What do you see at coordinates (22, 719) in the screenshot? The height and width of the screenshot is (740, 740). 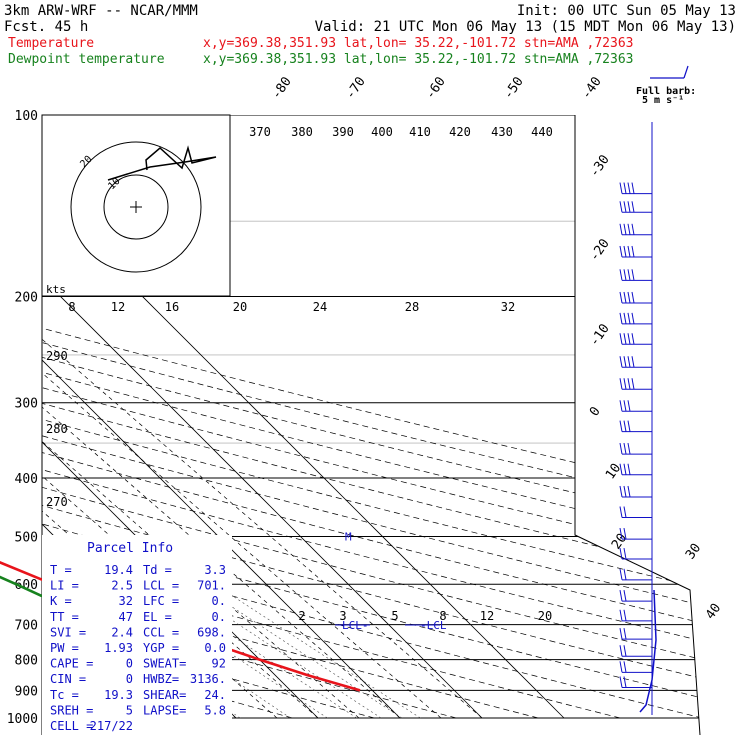 I see `pressure-label-1000: 1000` at bounding box center [22, 719].